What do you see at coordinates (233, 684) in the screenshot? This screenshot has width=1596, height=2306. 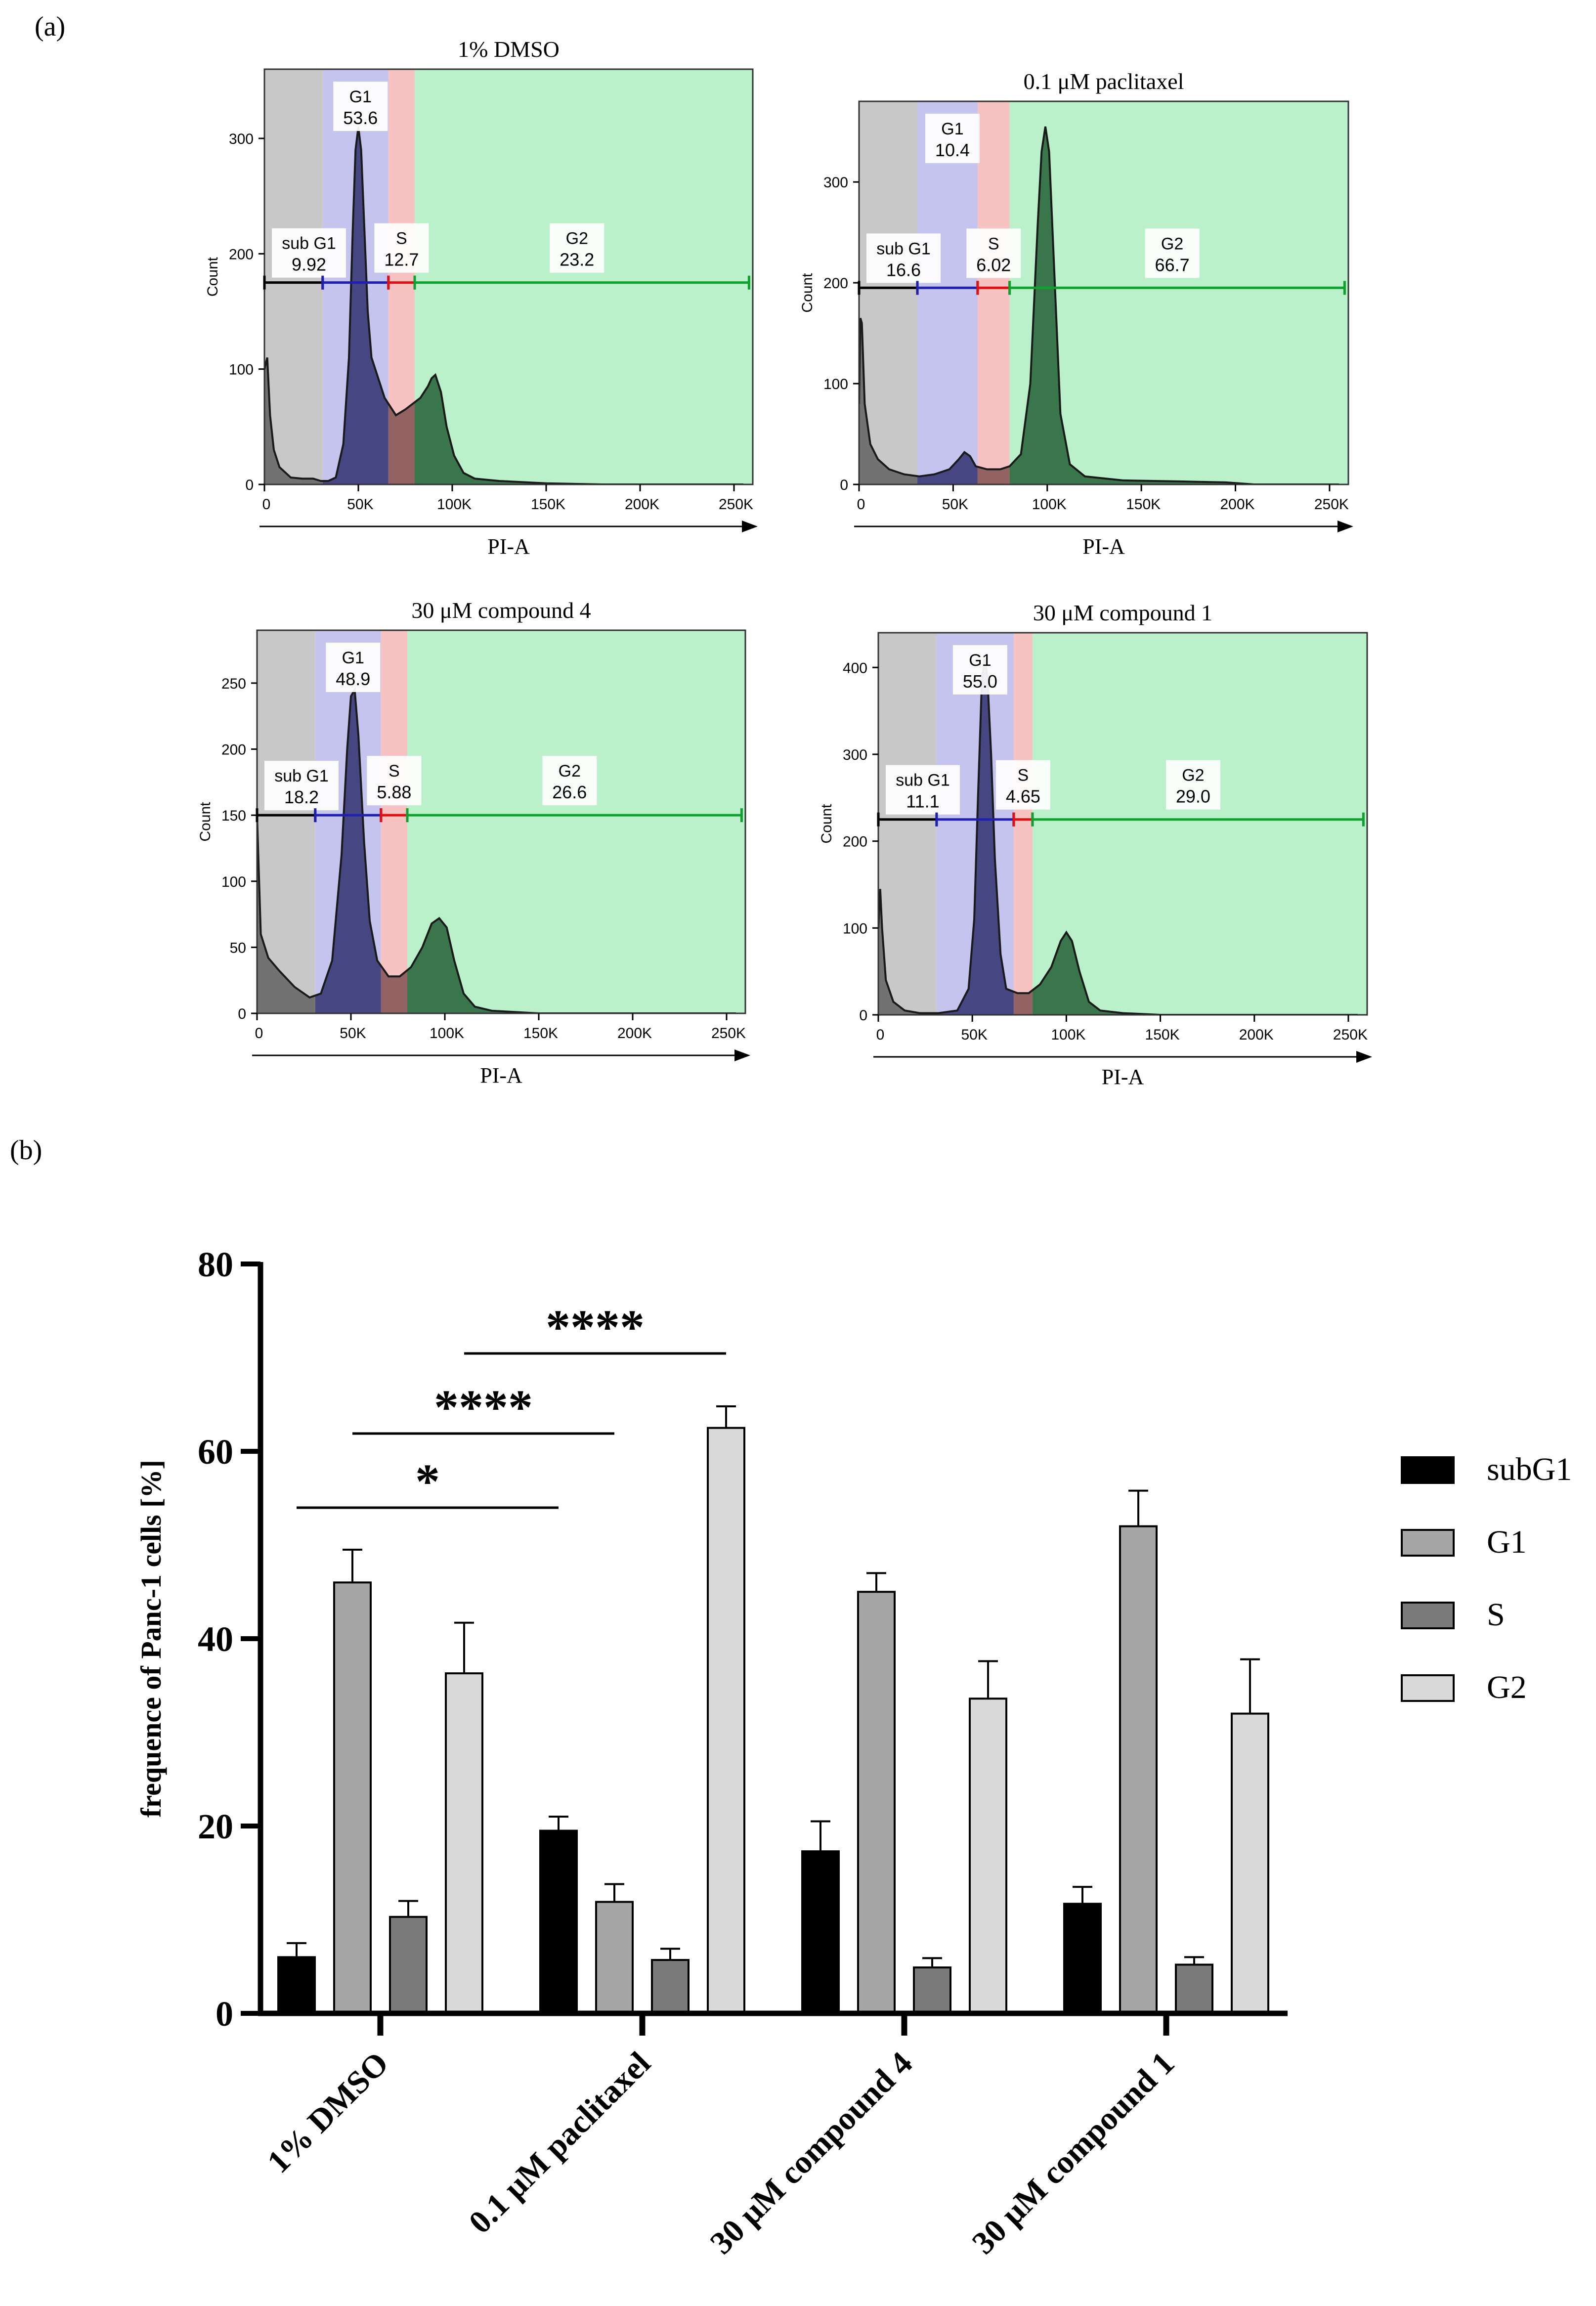 I see `y-tick-label: 250` at bounding box center [233, 684].